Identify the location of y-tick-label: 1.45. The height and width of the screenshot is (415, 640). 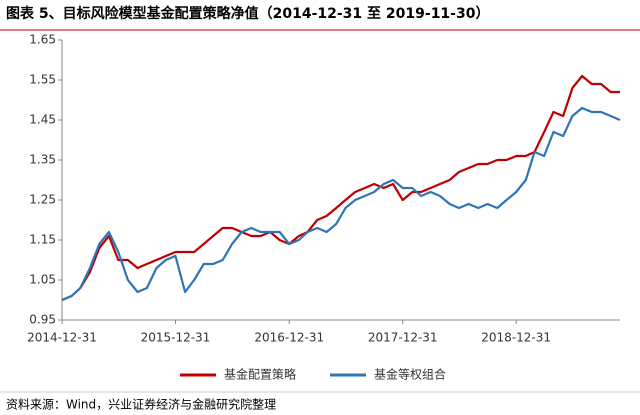
(42, 120).